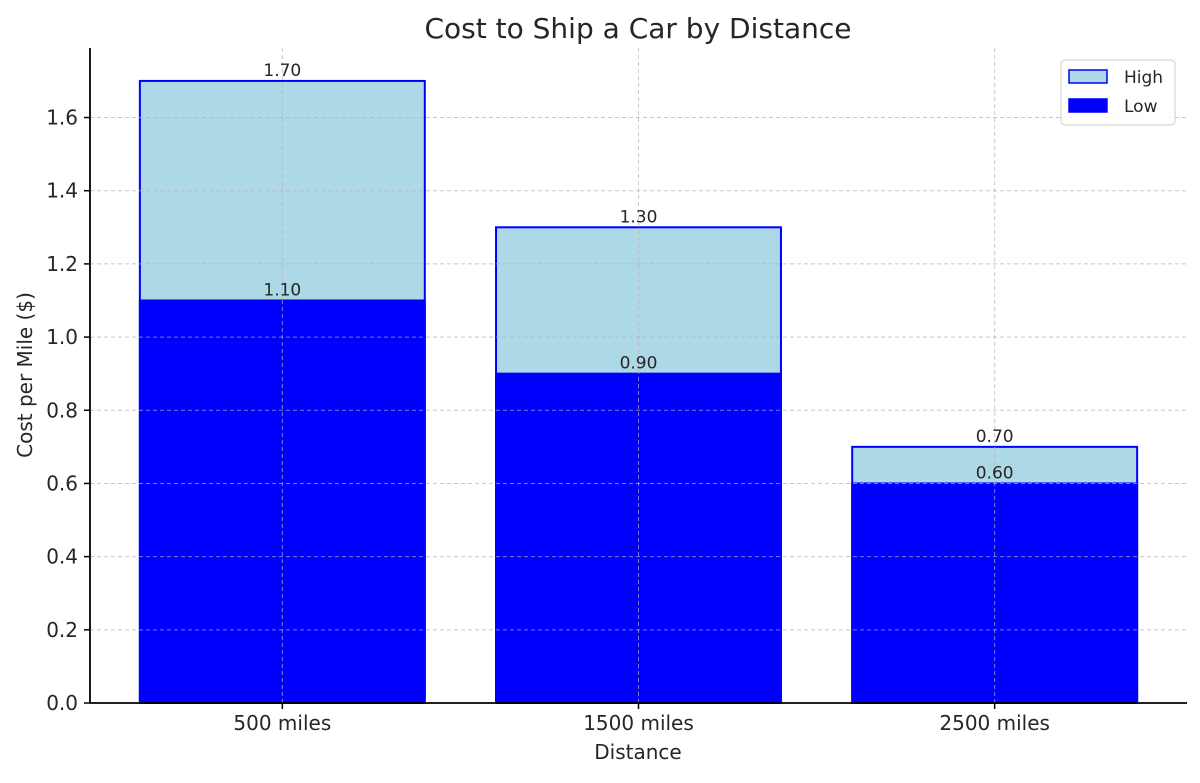 The height and width of the screenshot is (783, 1200). What do you see at coordinates (282, 71) in the screenshot?
I see `data-label-high-0: 1.70` at bounding box center [282, 71].